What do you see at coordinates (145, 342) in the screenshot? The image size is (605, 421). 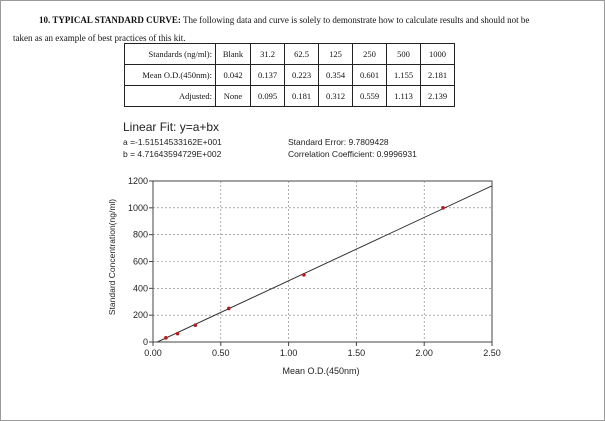 I see `y-tick-label: 0` at bounding box center [145, 342].